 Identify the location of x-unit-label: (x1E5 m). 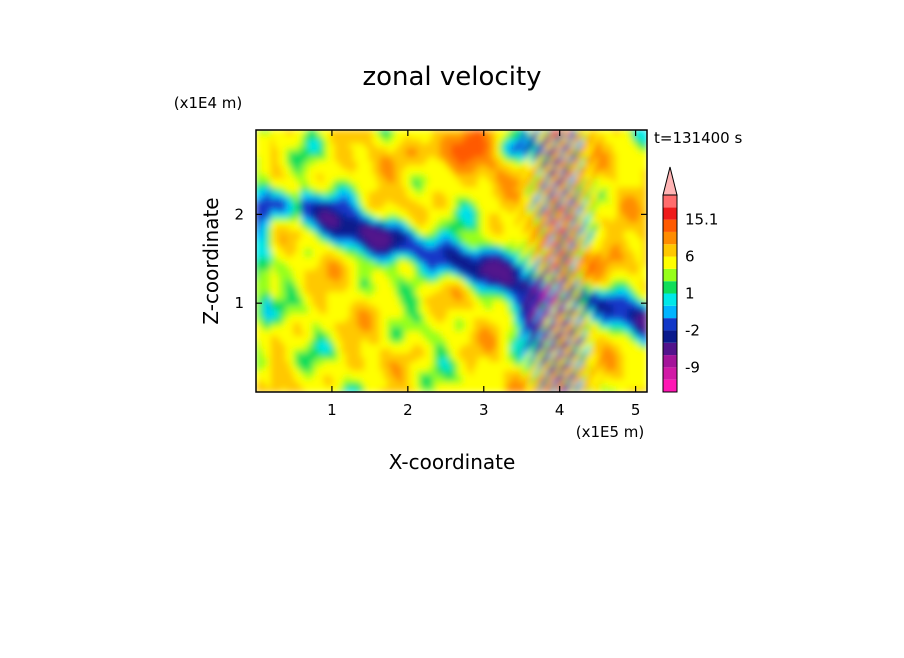
(610, 432).